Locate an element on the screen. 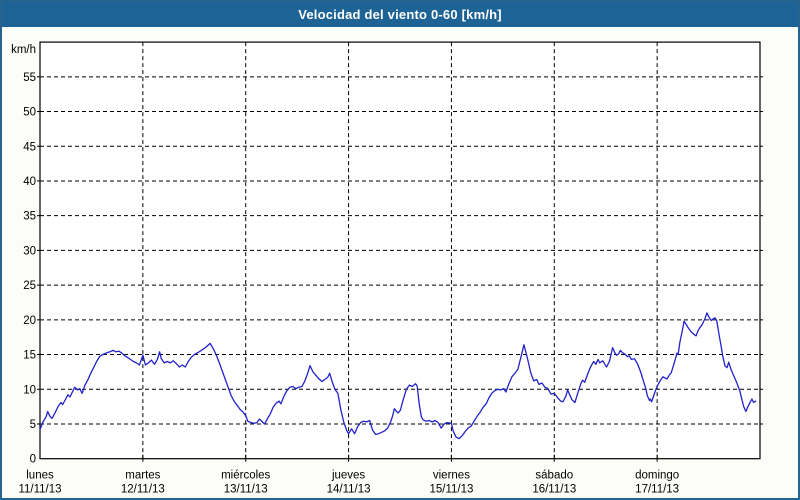 The image size is (800, 500). day-name-label: martes is located at coordinates (142, 476).